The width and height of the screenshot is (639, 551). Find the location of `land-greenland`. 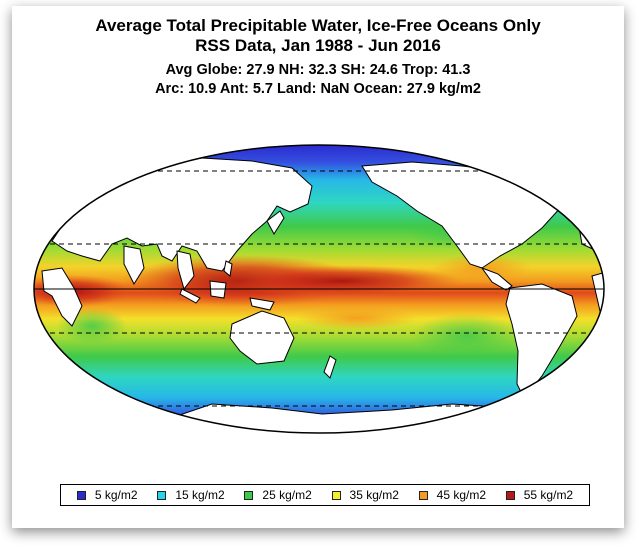

land-greenland is located at coordinates (536, 166).